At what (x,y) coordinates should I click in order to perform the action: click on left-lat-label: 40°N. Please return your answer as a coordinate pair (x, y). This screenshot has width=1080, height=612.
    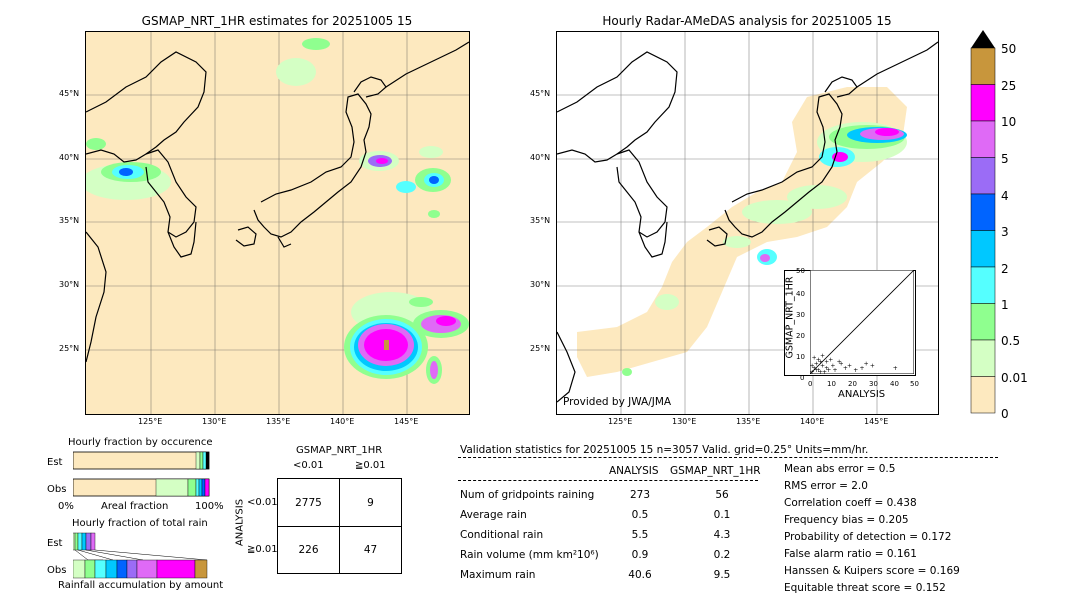
    Looking at the image, I should click on (69, 157).